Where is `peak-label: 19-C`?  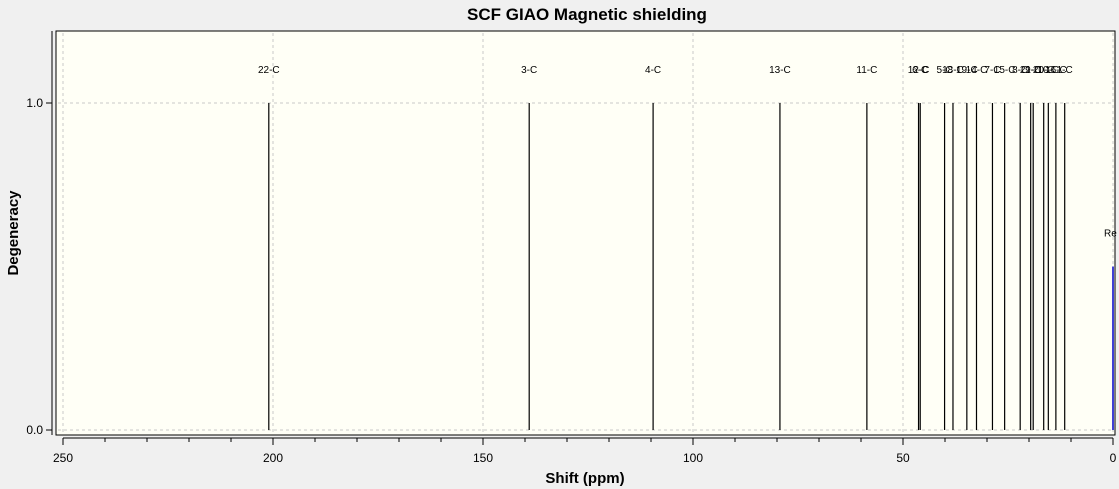 peak-label: 19-C is located at coordinates (967, 70).